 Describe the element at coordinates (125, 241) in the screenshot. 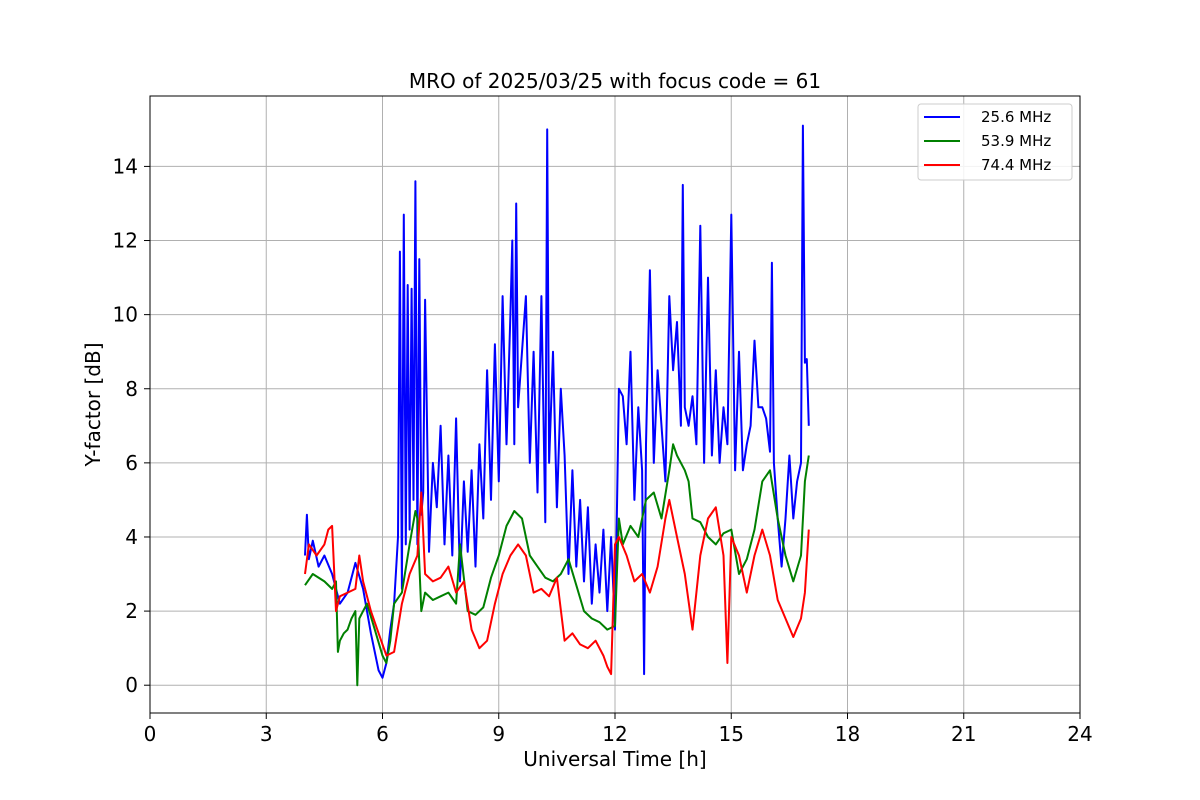

I see `y-tick-label: 12` at that location.